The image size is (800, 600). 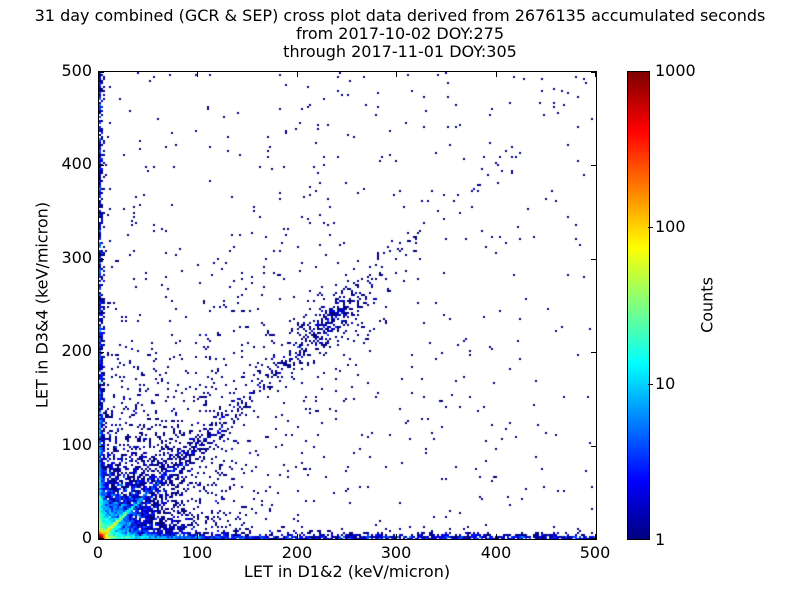 What do you see at coordinates (347, 571) in the screenshot?
I see `x-axis-label: LET in D1&2 (keV/micron)` at bounding box center [347, 571].